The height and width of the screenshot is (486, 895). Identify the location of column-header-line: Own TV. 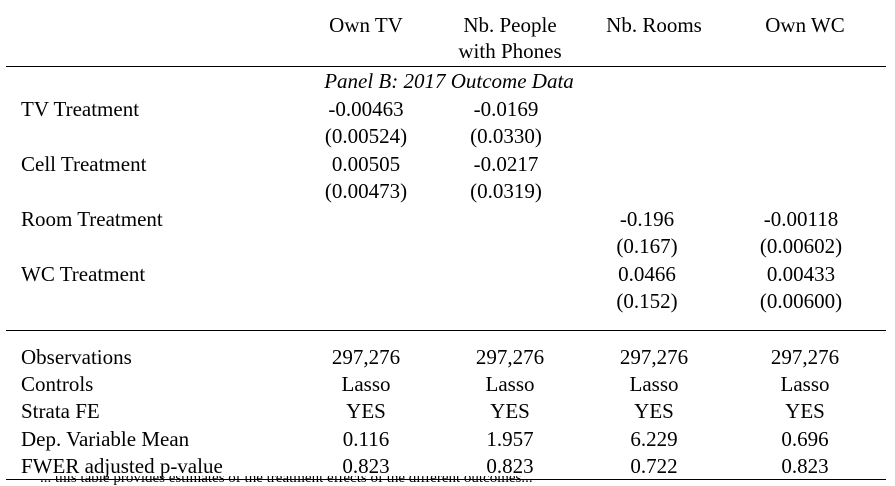
(366, 25).